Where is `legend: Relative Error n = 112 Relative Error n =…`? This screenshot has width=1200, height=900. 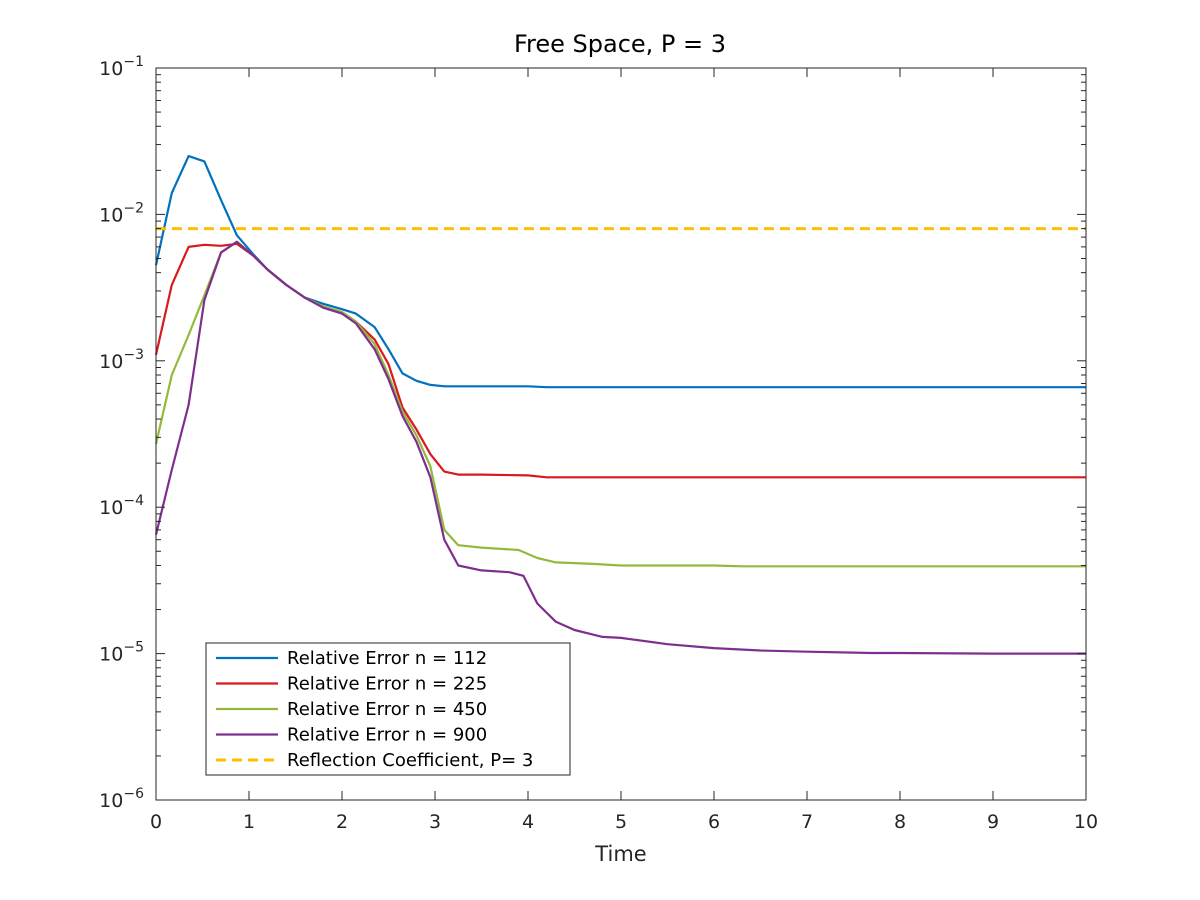
legend: Relative Error n = 112 Relative Error n =… is located at coordinates (388, 709).